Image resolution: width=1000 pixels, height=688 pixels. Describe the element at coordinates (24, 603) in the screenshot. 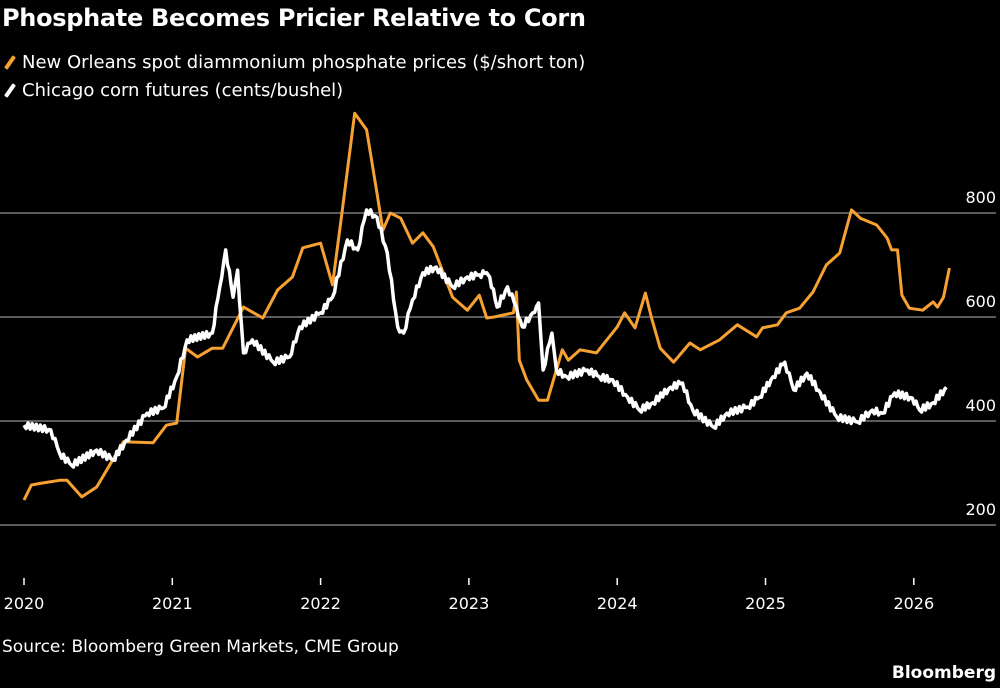

I see `x-tick-label-2020: 2020` at that location.